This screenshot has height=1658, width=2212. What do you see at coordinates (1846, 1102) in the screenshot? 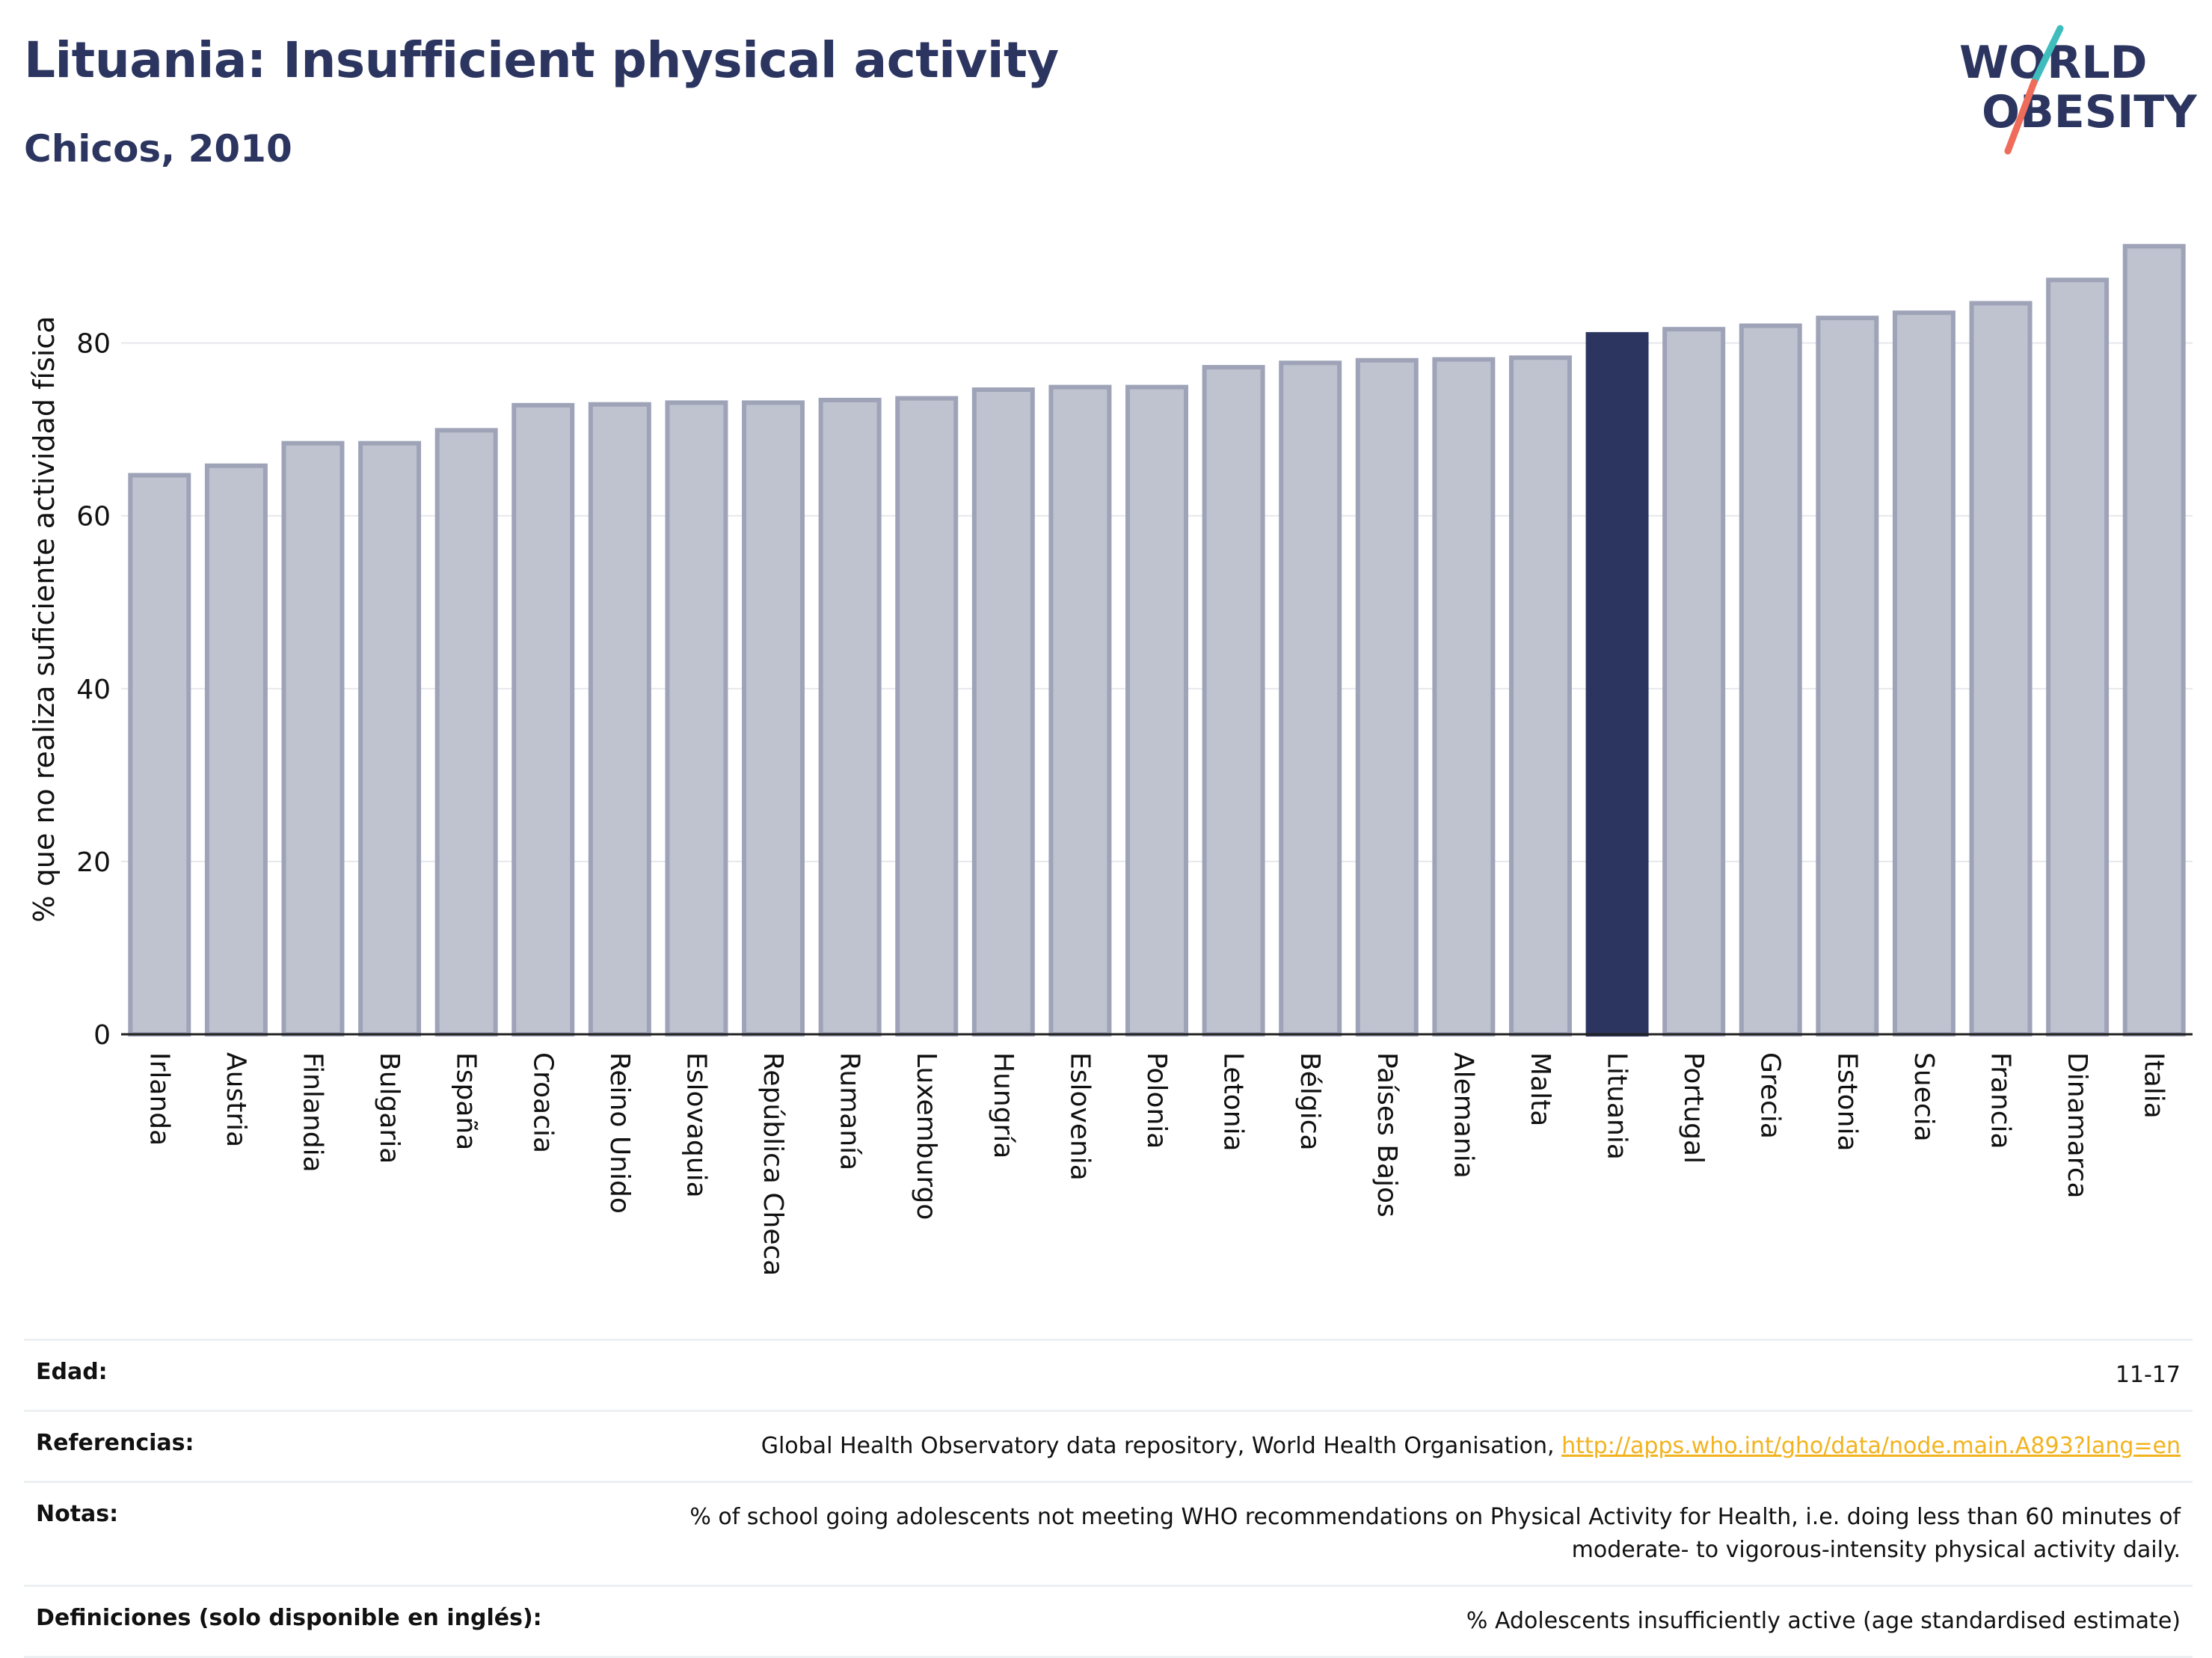
I see `x-tick-label: Estonia` at bounding box center [1846, 1102].